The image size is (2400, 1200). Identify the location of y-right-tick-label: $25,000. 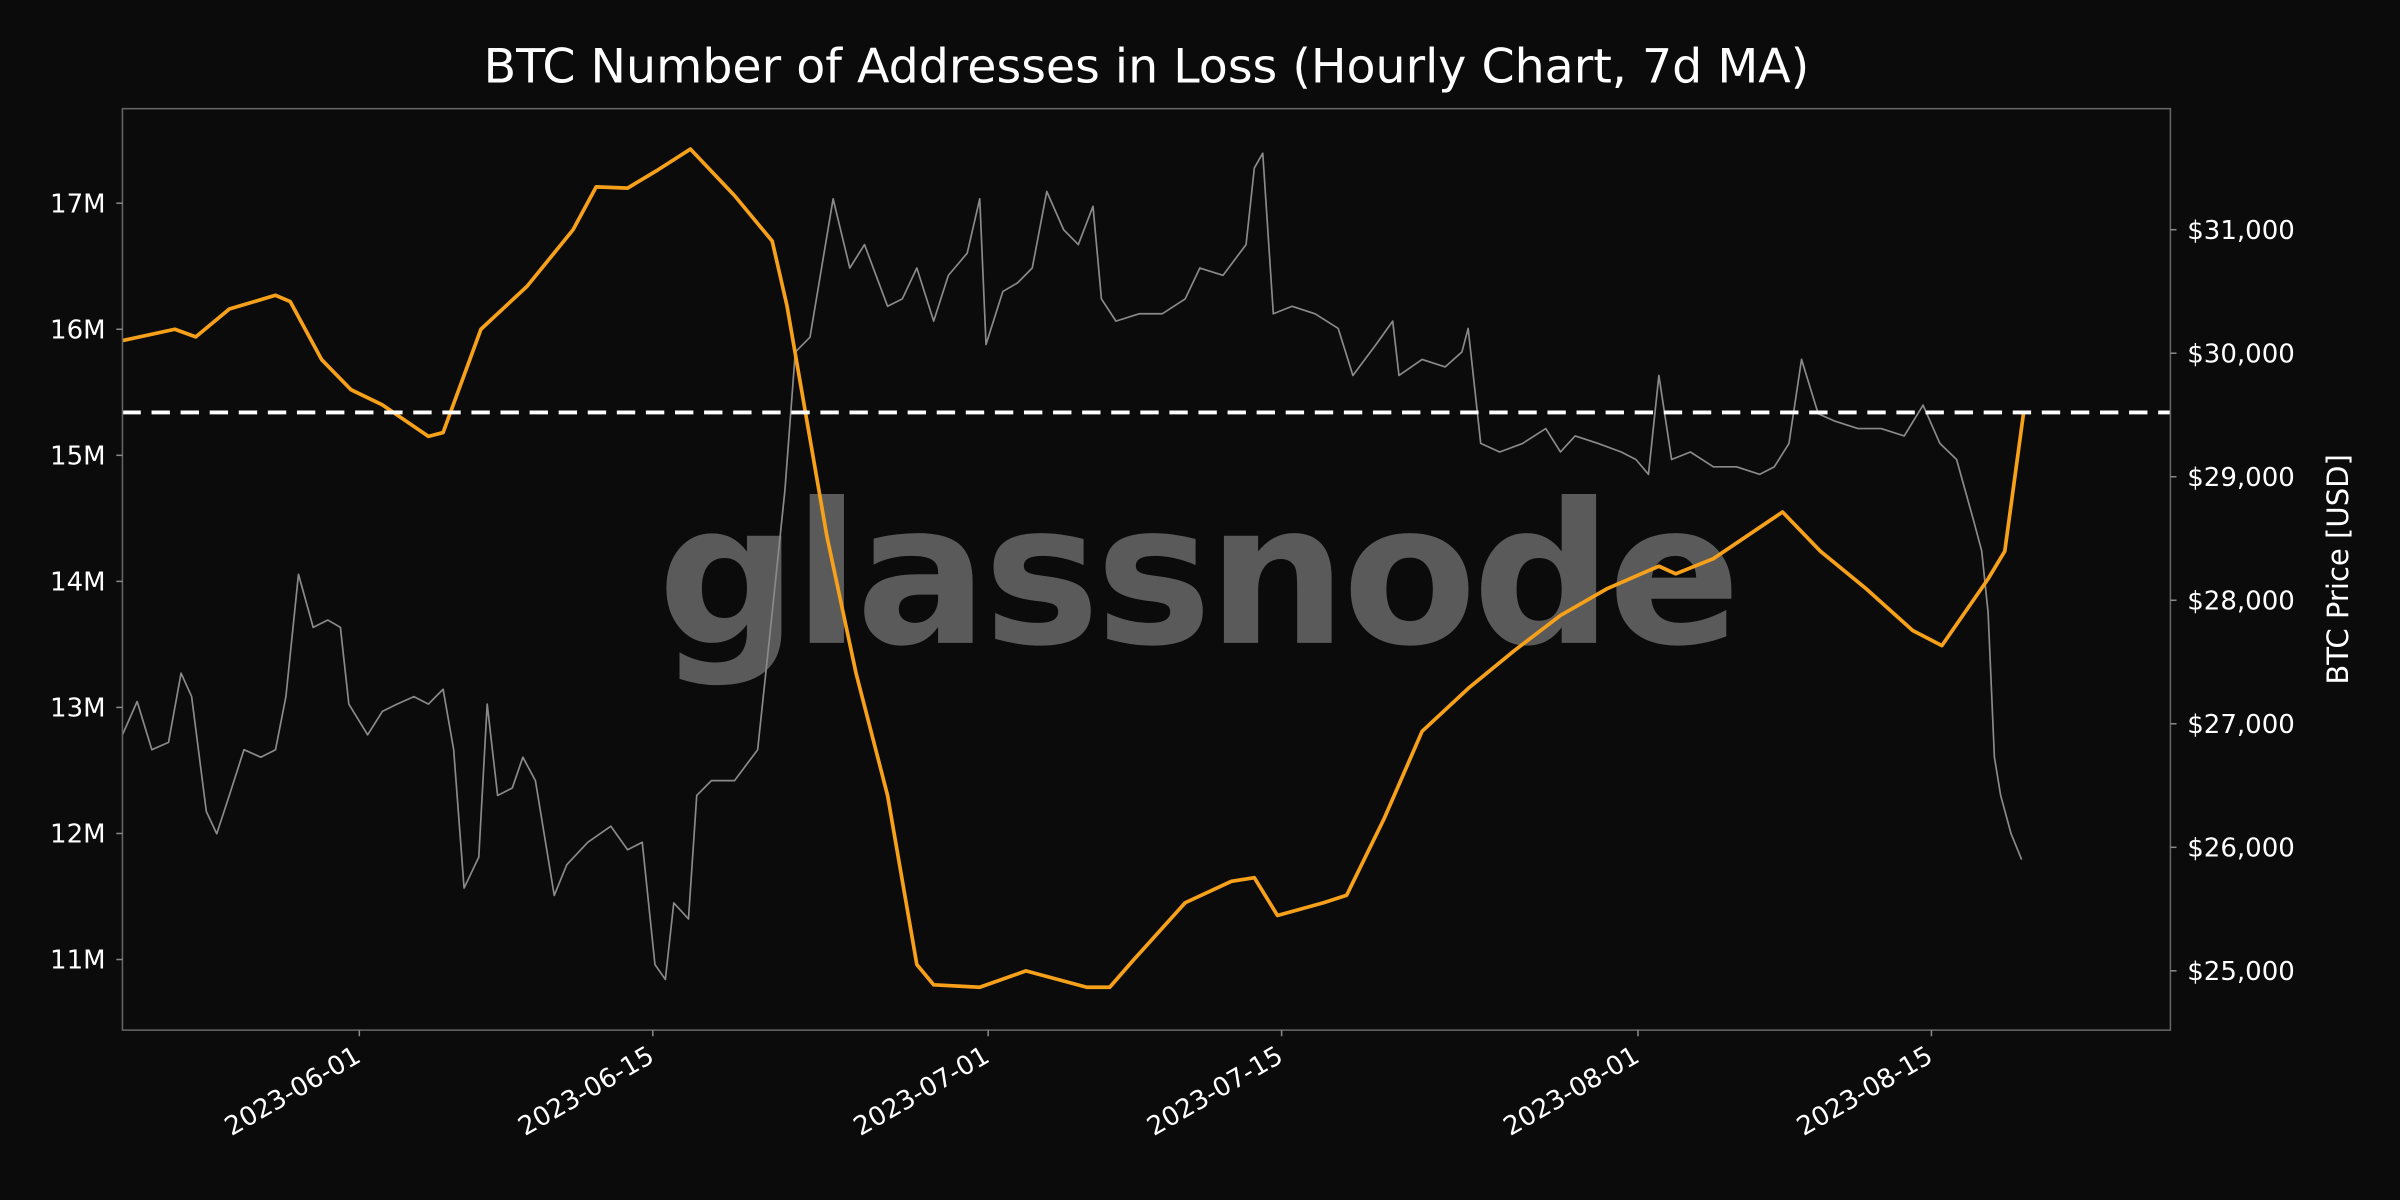
(2241, 972).